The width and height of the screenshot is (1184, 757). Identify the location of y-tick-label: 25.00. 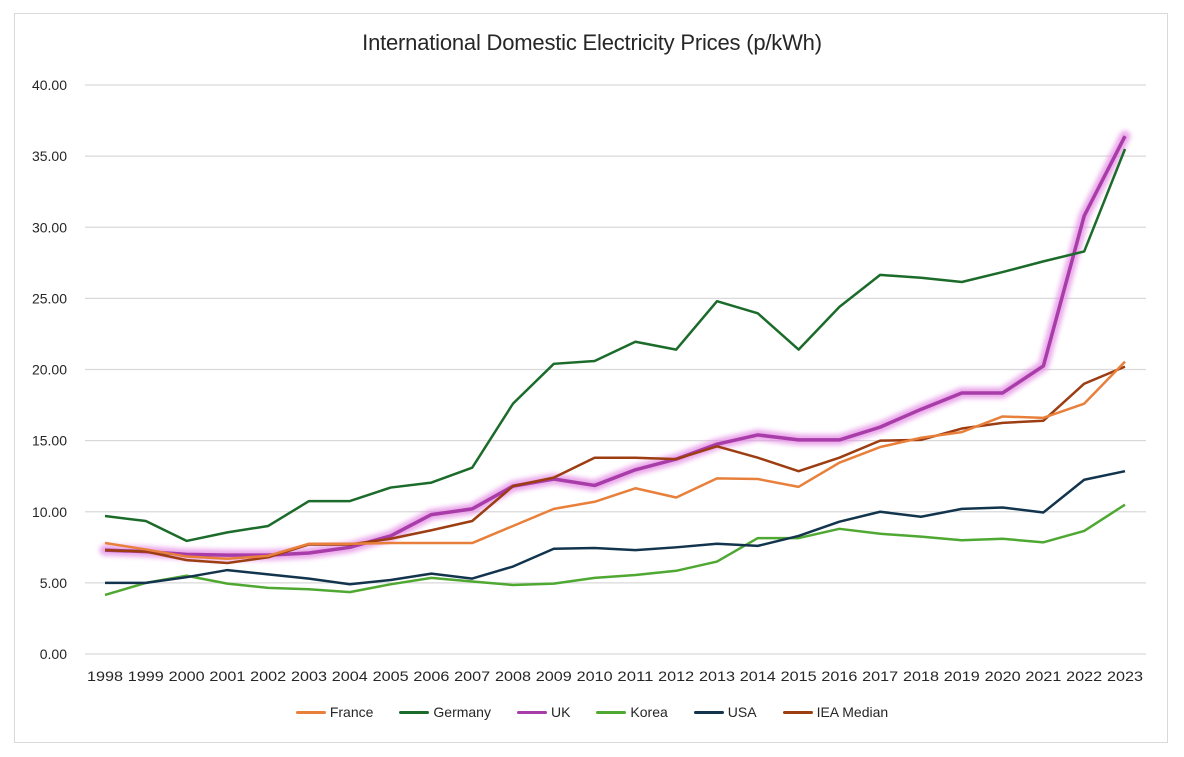
(49, 298).